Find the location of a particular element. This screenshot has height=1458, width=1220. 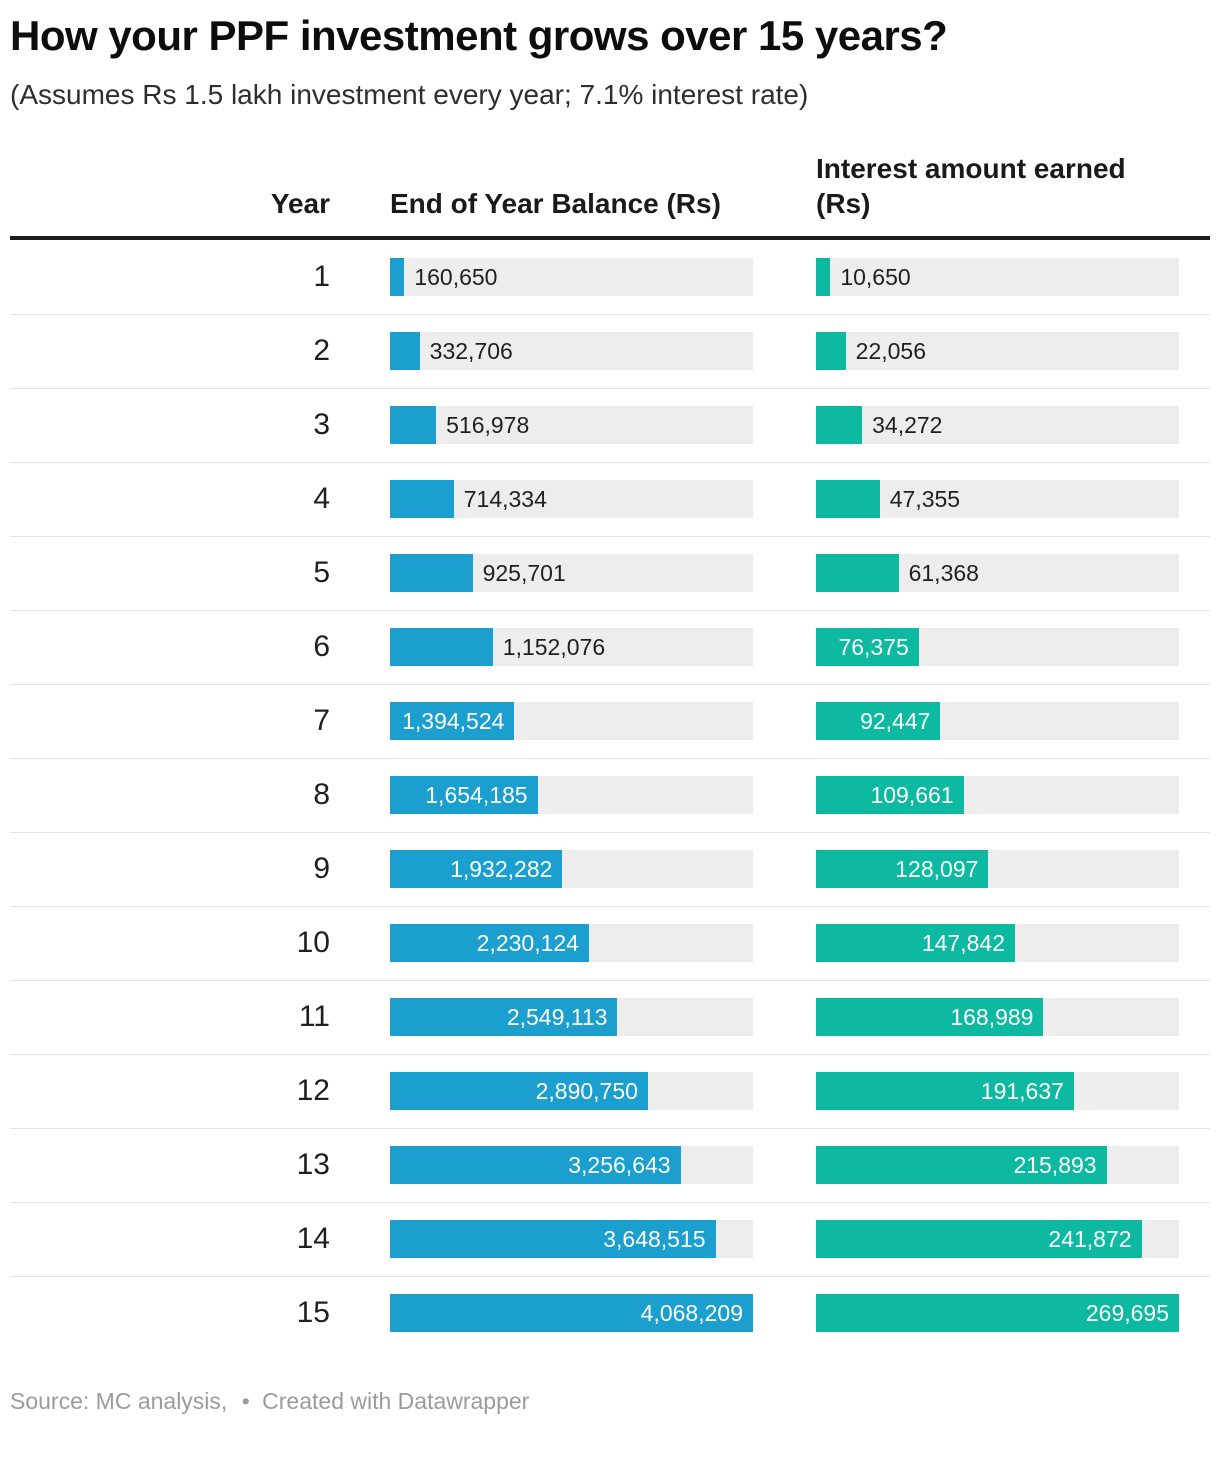

table-row: 13 3,256,643 215,893 is located at coordinates (610, 1164).